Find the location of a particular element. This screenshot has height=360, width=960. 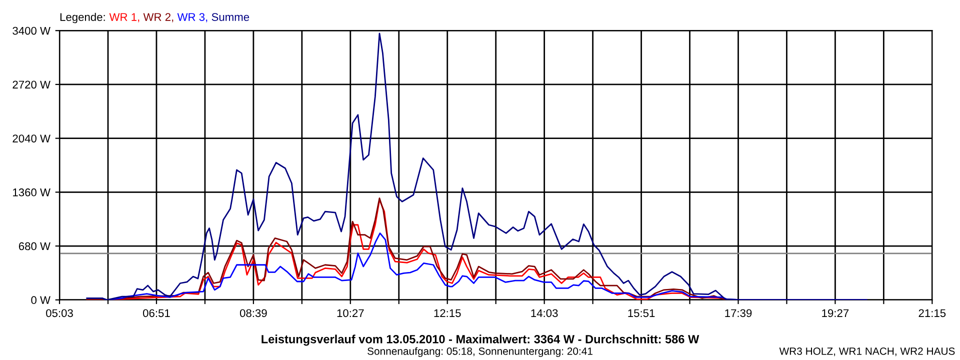

x-tick-label: 14:03 is located at coordinates (544, 313).